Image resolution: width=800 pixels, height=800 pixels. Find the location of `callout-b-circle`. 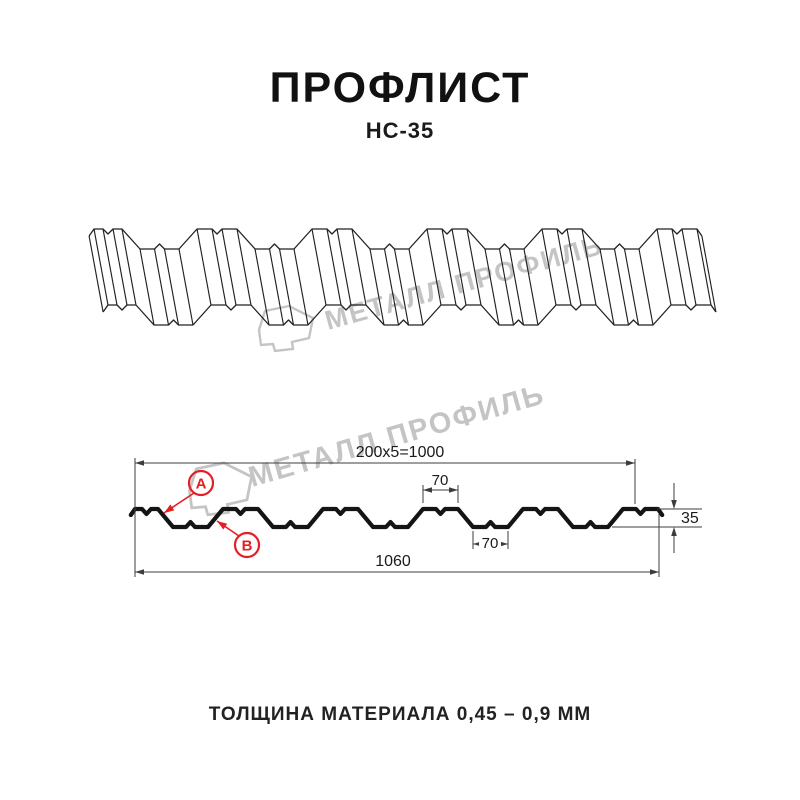

callout-b-circle is located at coordinates (247, 545).